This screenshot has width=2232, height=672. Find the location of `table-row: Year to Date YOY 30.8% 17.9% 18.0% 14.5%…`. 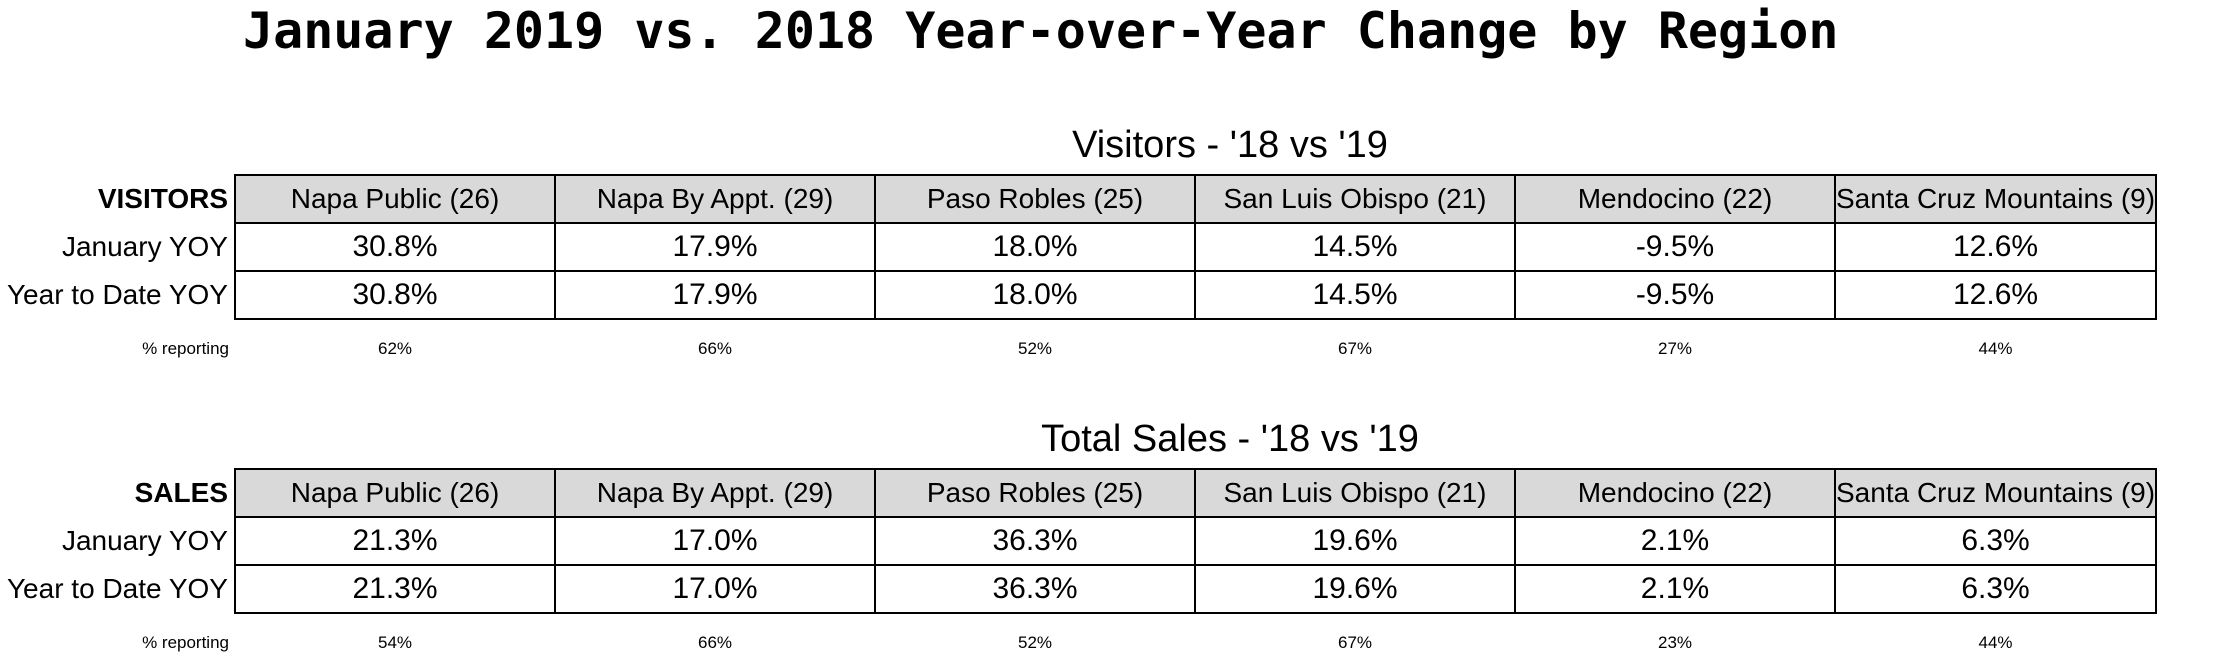

table-row: Year to Date YOY 30.8% 17.9% 18.0% 14.5%… is located at coordinates (1079, 295).